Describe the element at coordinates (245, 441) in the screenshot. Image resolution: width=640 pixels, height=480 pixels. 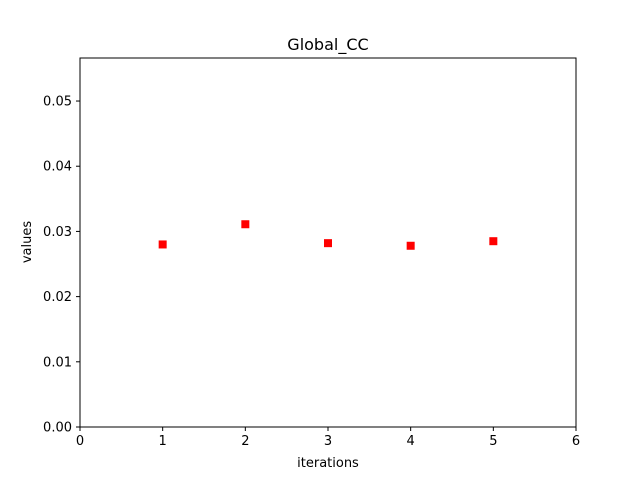
I see `x-tick-label: 2` at that location.